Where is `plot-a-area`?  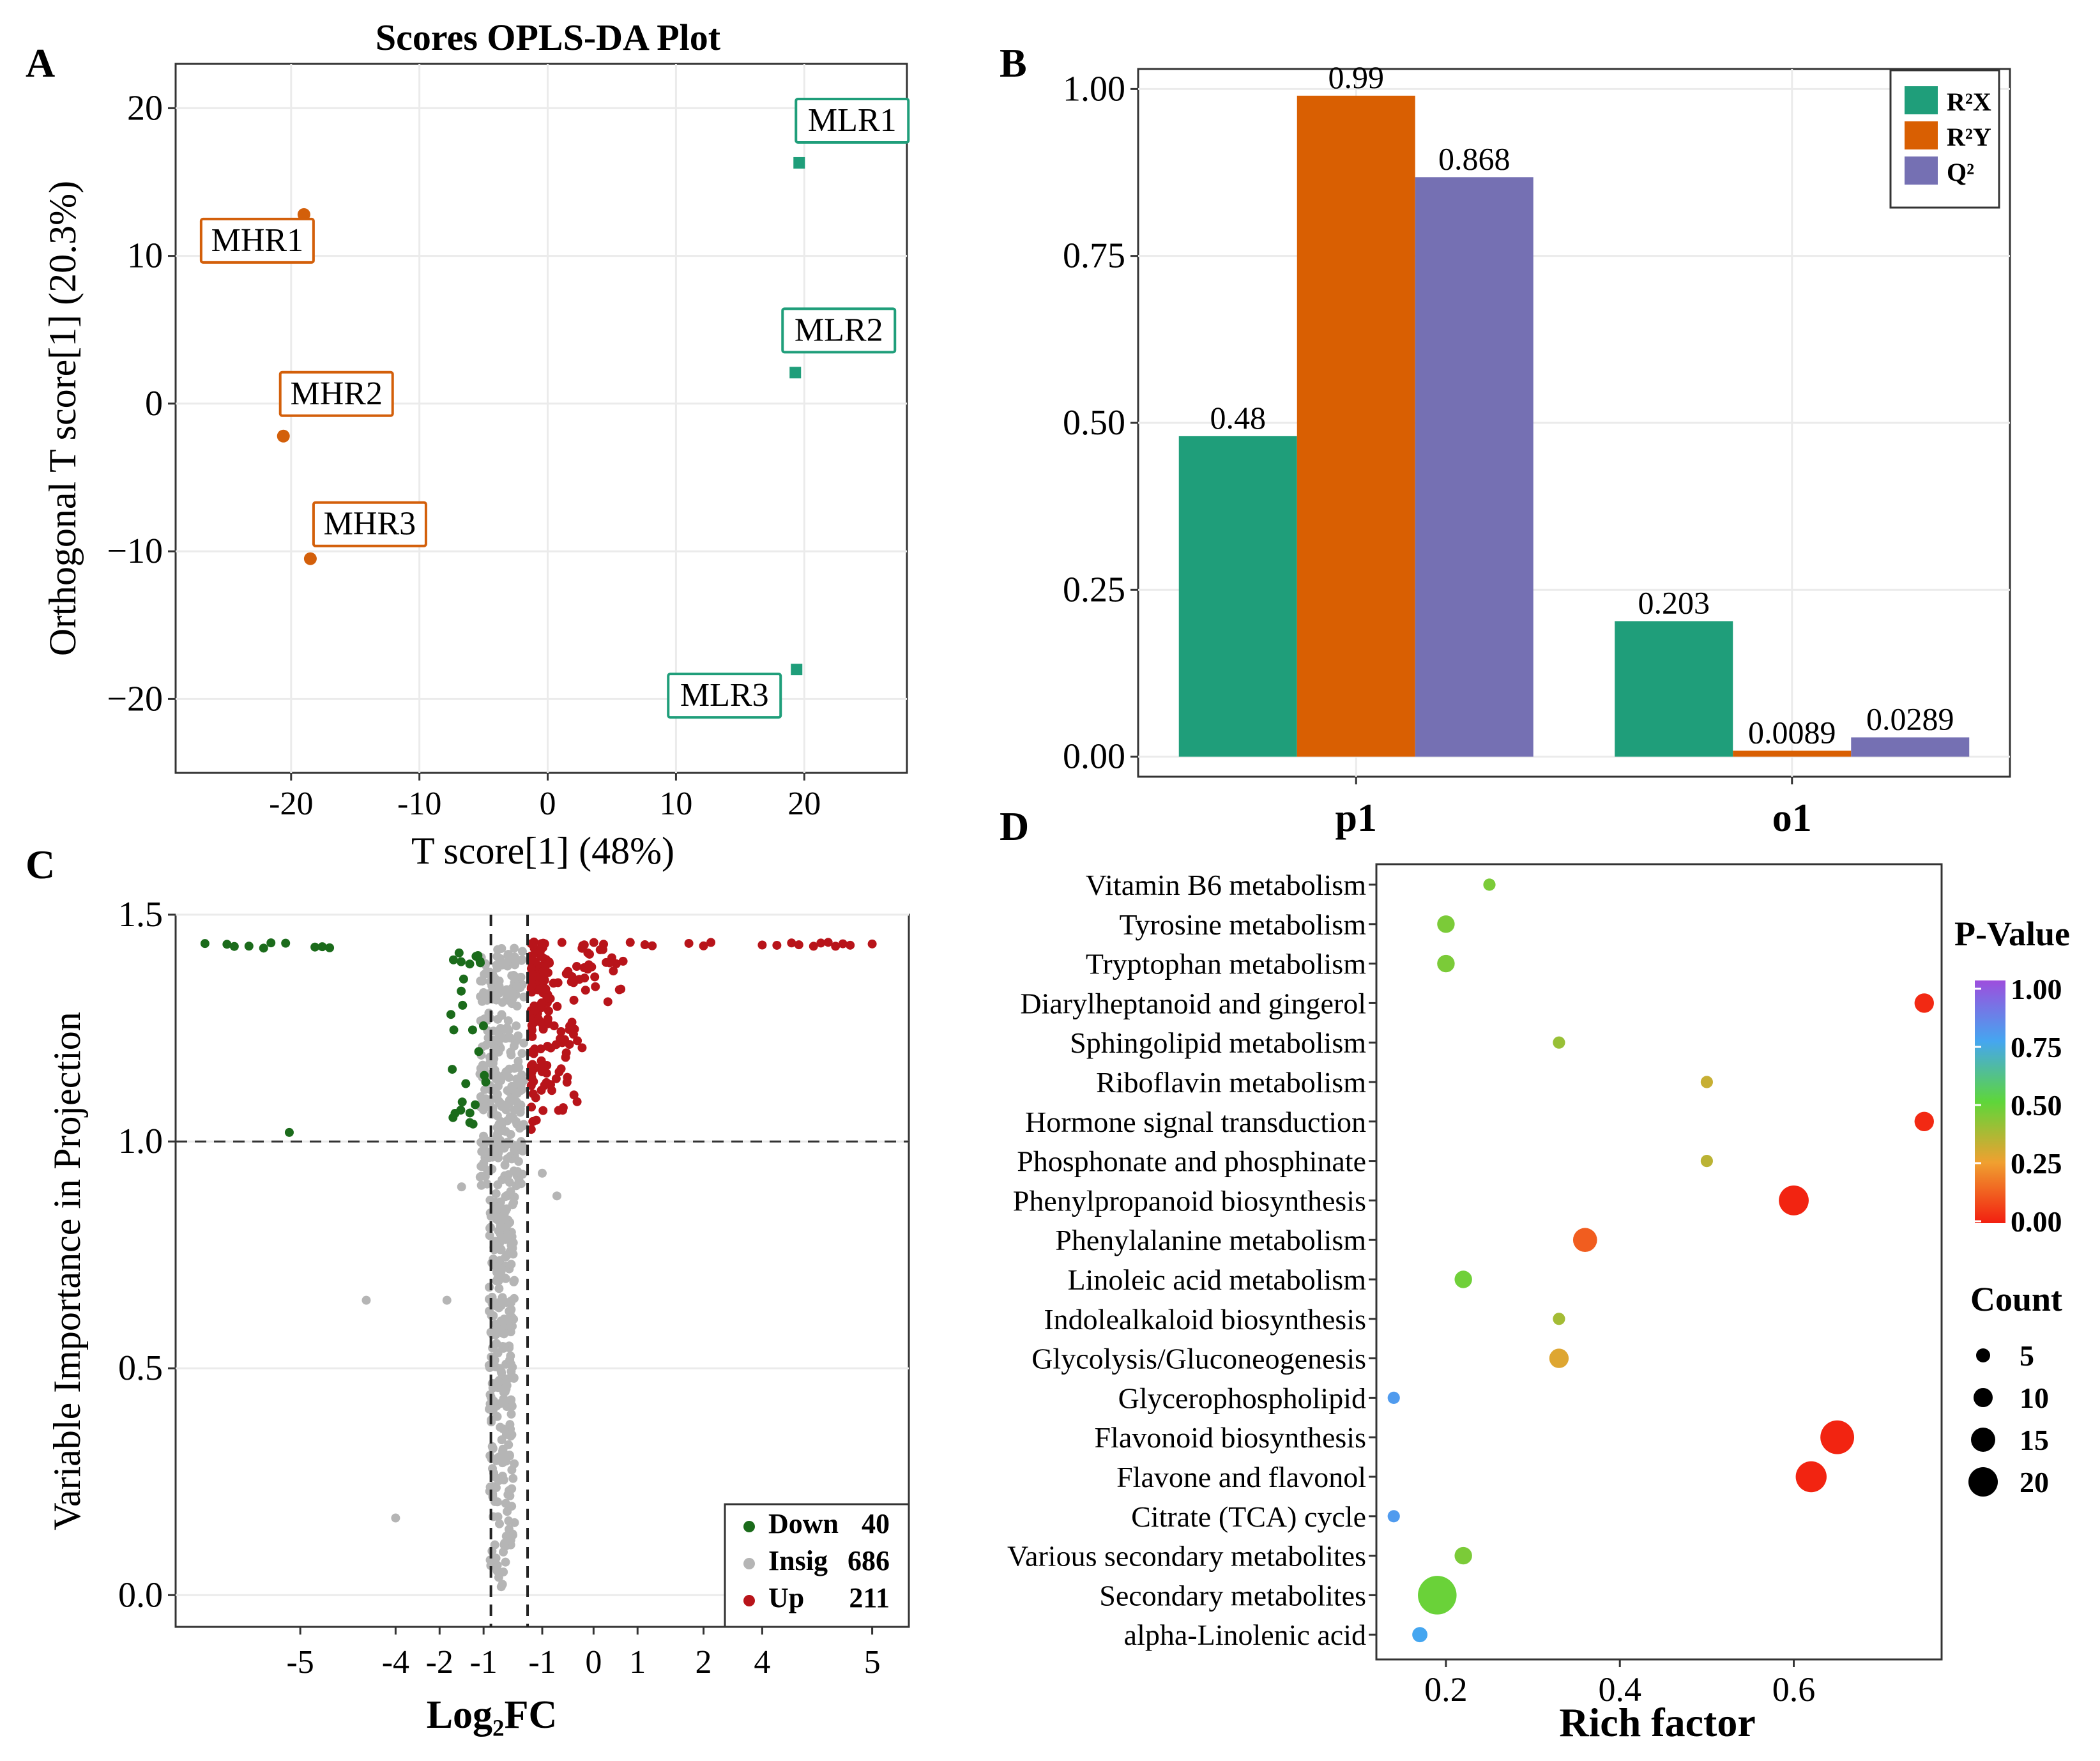 plot-a-area is located at coordinates (541, 418).